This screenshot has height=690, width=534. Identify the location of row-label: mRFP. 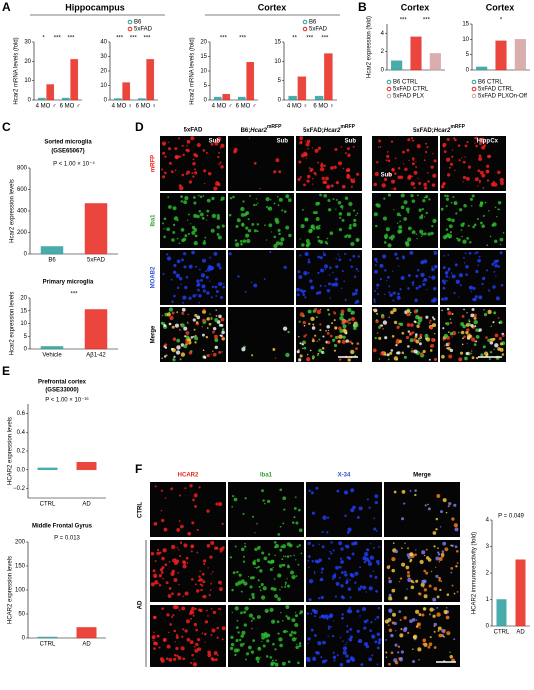
(154, 163).